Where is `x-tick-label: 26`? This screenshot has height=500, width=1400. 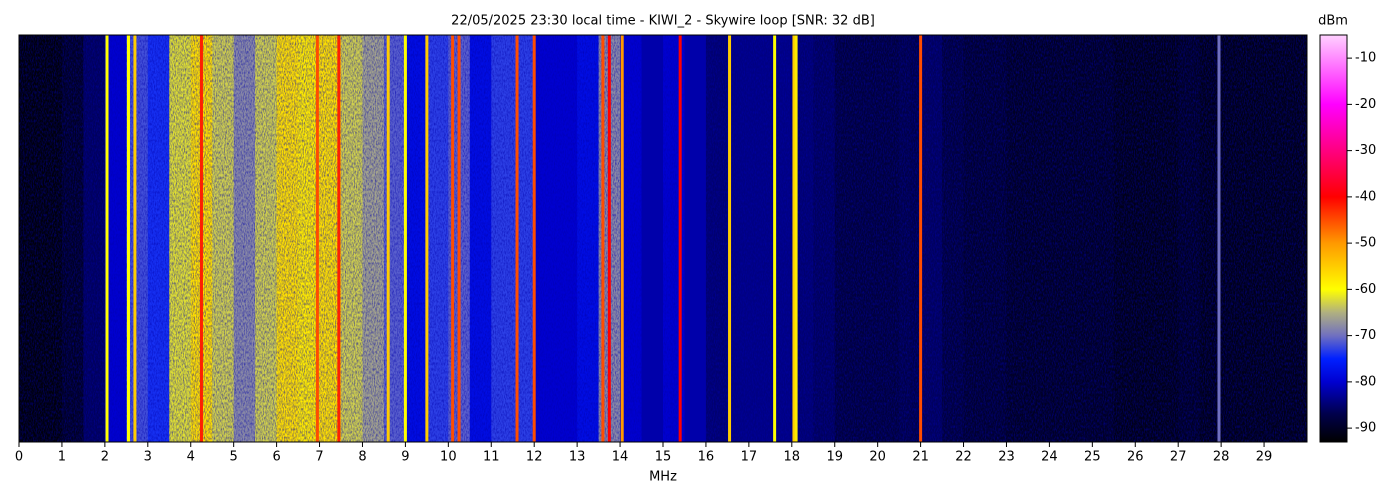
x-tick-label: 26 is located at coordinates (1135, 457).